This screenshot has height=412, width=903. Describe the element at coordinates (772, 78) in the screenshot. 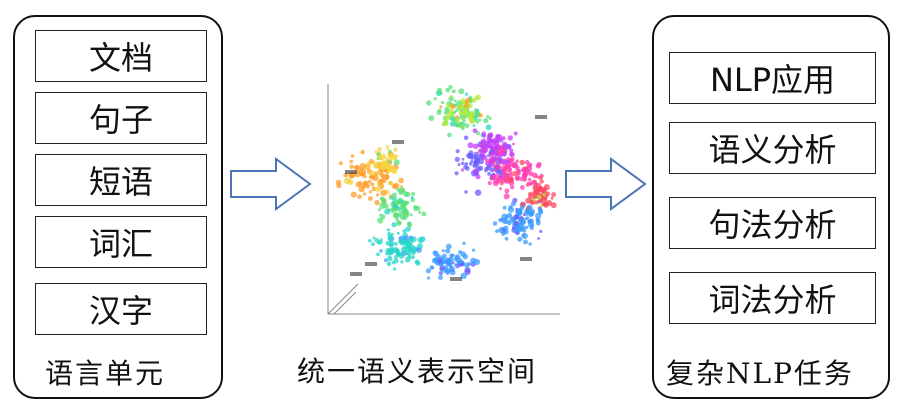

I see `task-nlp-application: NLP应用` at that location.